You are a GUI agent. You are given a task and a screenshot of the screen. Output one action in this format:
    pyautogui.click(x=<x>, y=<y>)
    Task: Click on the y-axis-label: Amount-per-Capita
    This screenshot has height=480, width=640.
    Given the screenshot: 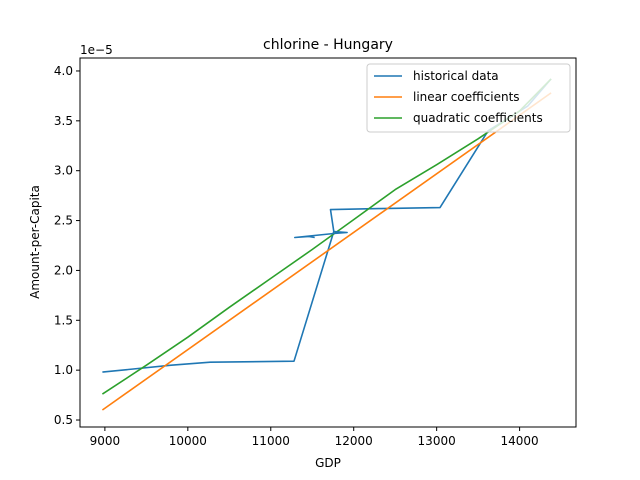 What is the action you would take?
    pyautogui.click(x=35, y=242)
    